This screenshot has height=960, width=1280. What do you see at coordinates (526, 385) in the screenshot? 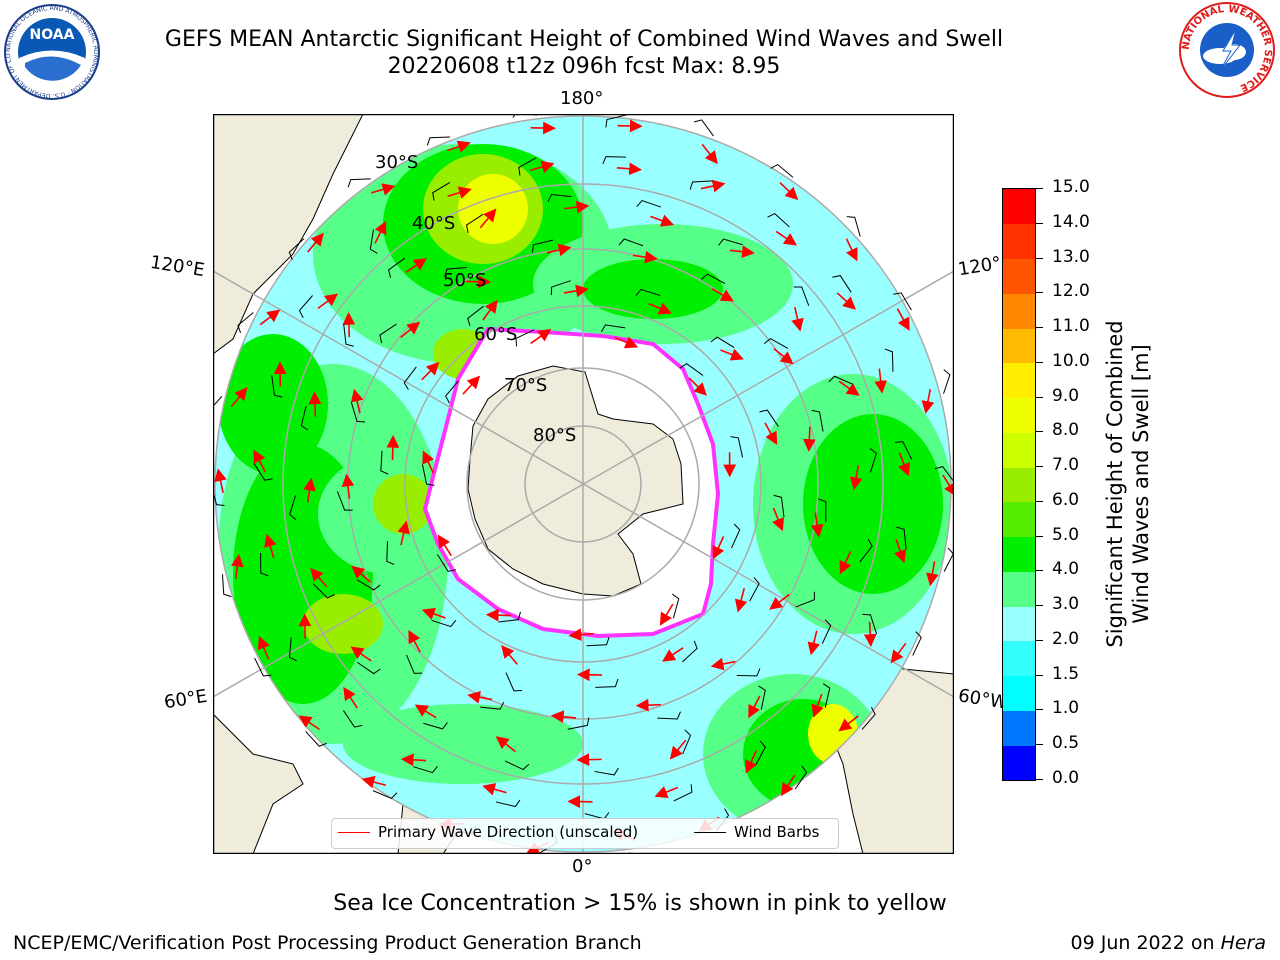
I see `lat-label-70s: 70°S` at bounding box center [526, 385].